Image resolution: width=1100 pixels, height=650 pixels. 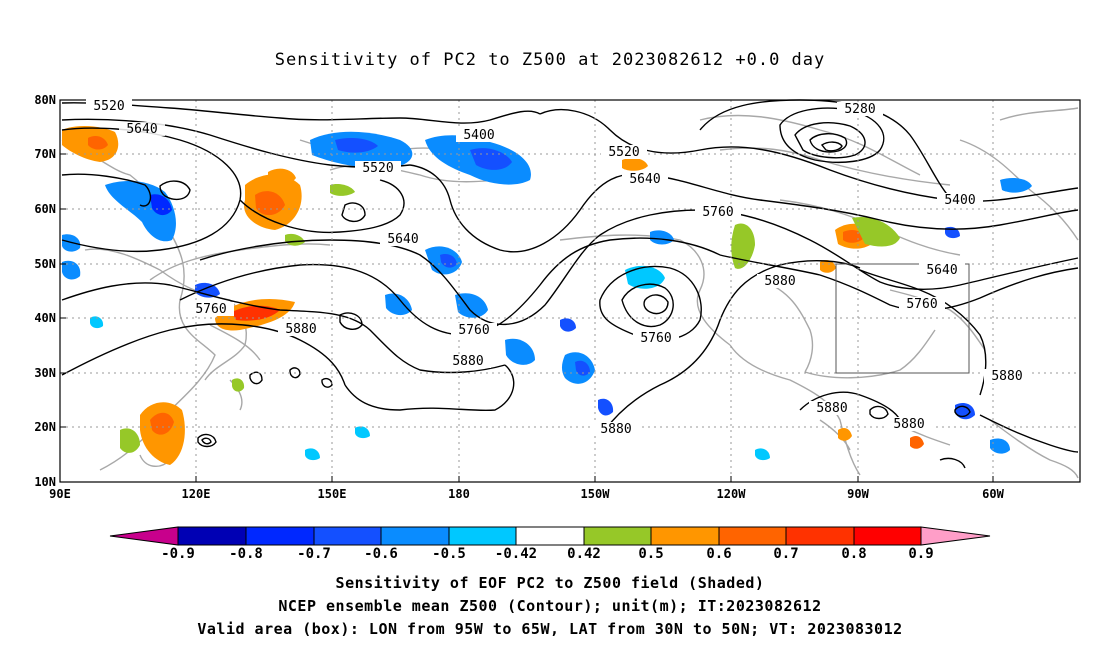 What do you see at coordinates (920, 554) in the screenshot?
I see `colorbar-tick: 0.9` at bounding box center [920, 554].